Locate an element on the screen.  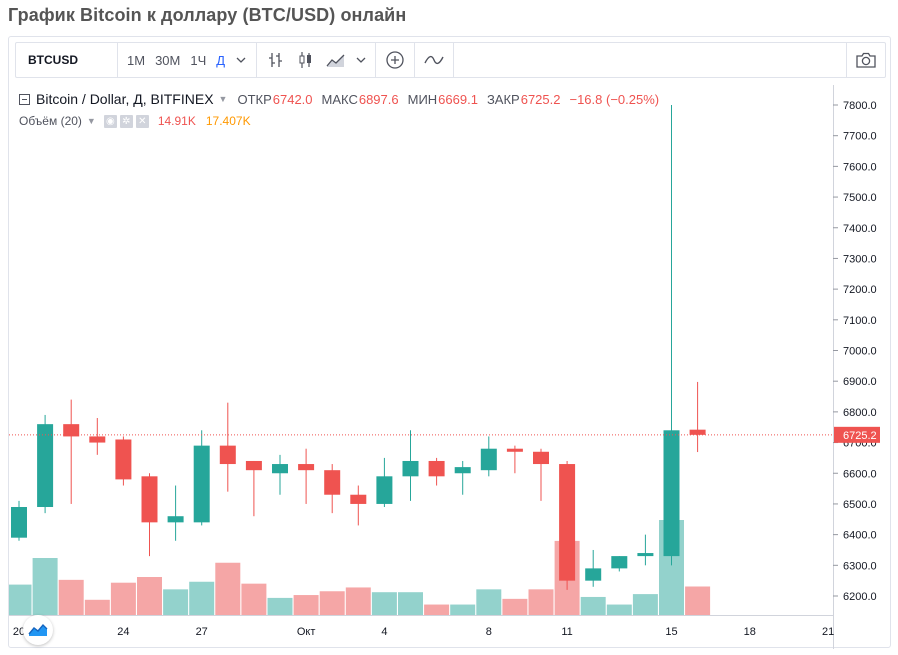
time-tick-label: 21 is located at coordinates (828, 632).